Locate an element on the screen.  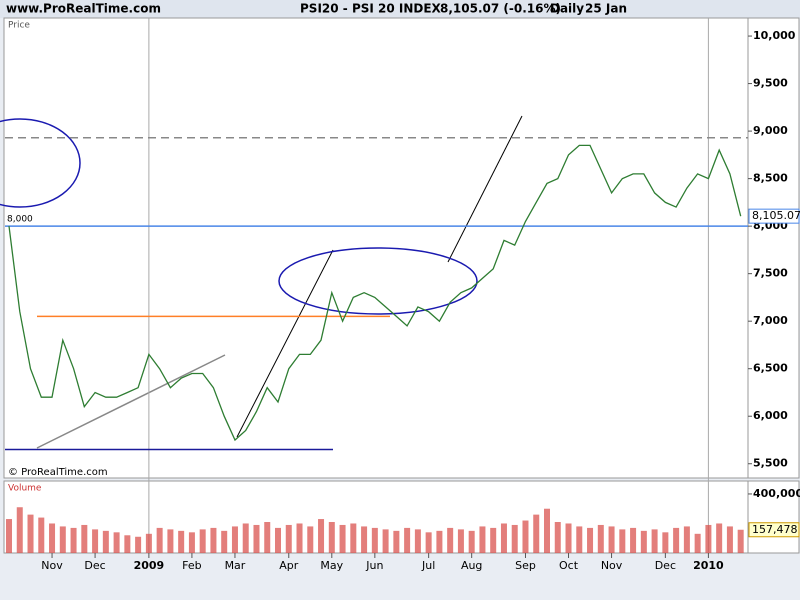
top-bar is located at coordinates (400, 9).